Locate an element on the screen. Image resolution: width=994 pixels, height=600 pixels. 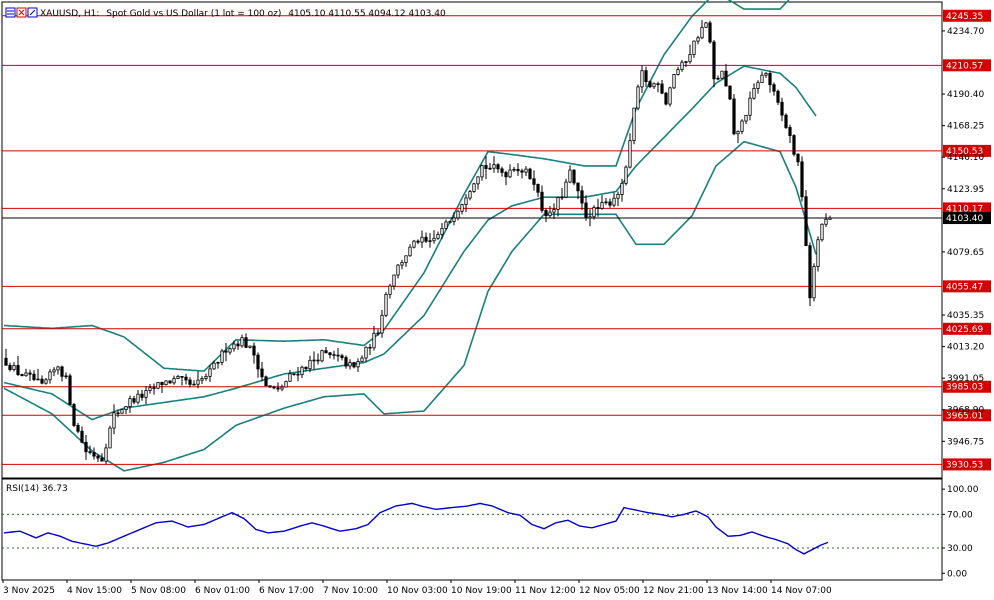
time-tick-label: 3 Nov 2025 is located at coordinates (29, 591).